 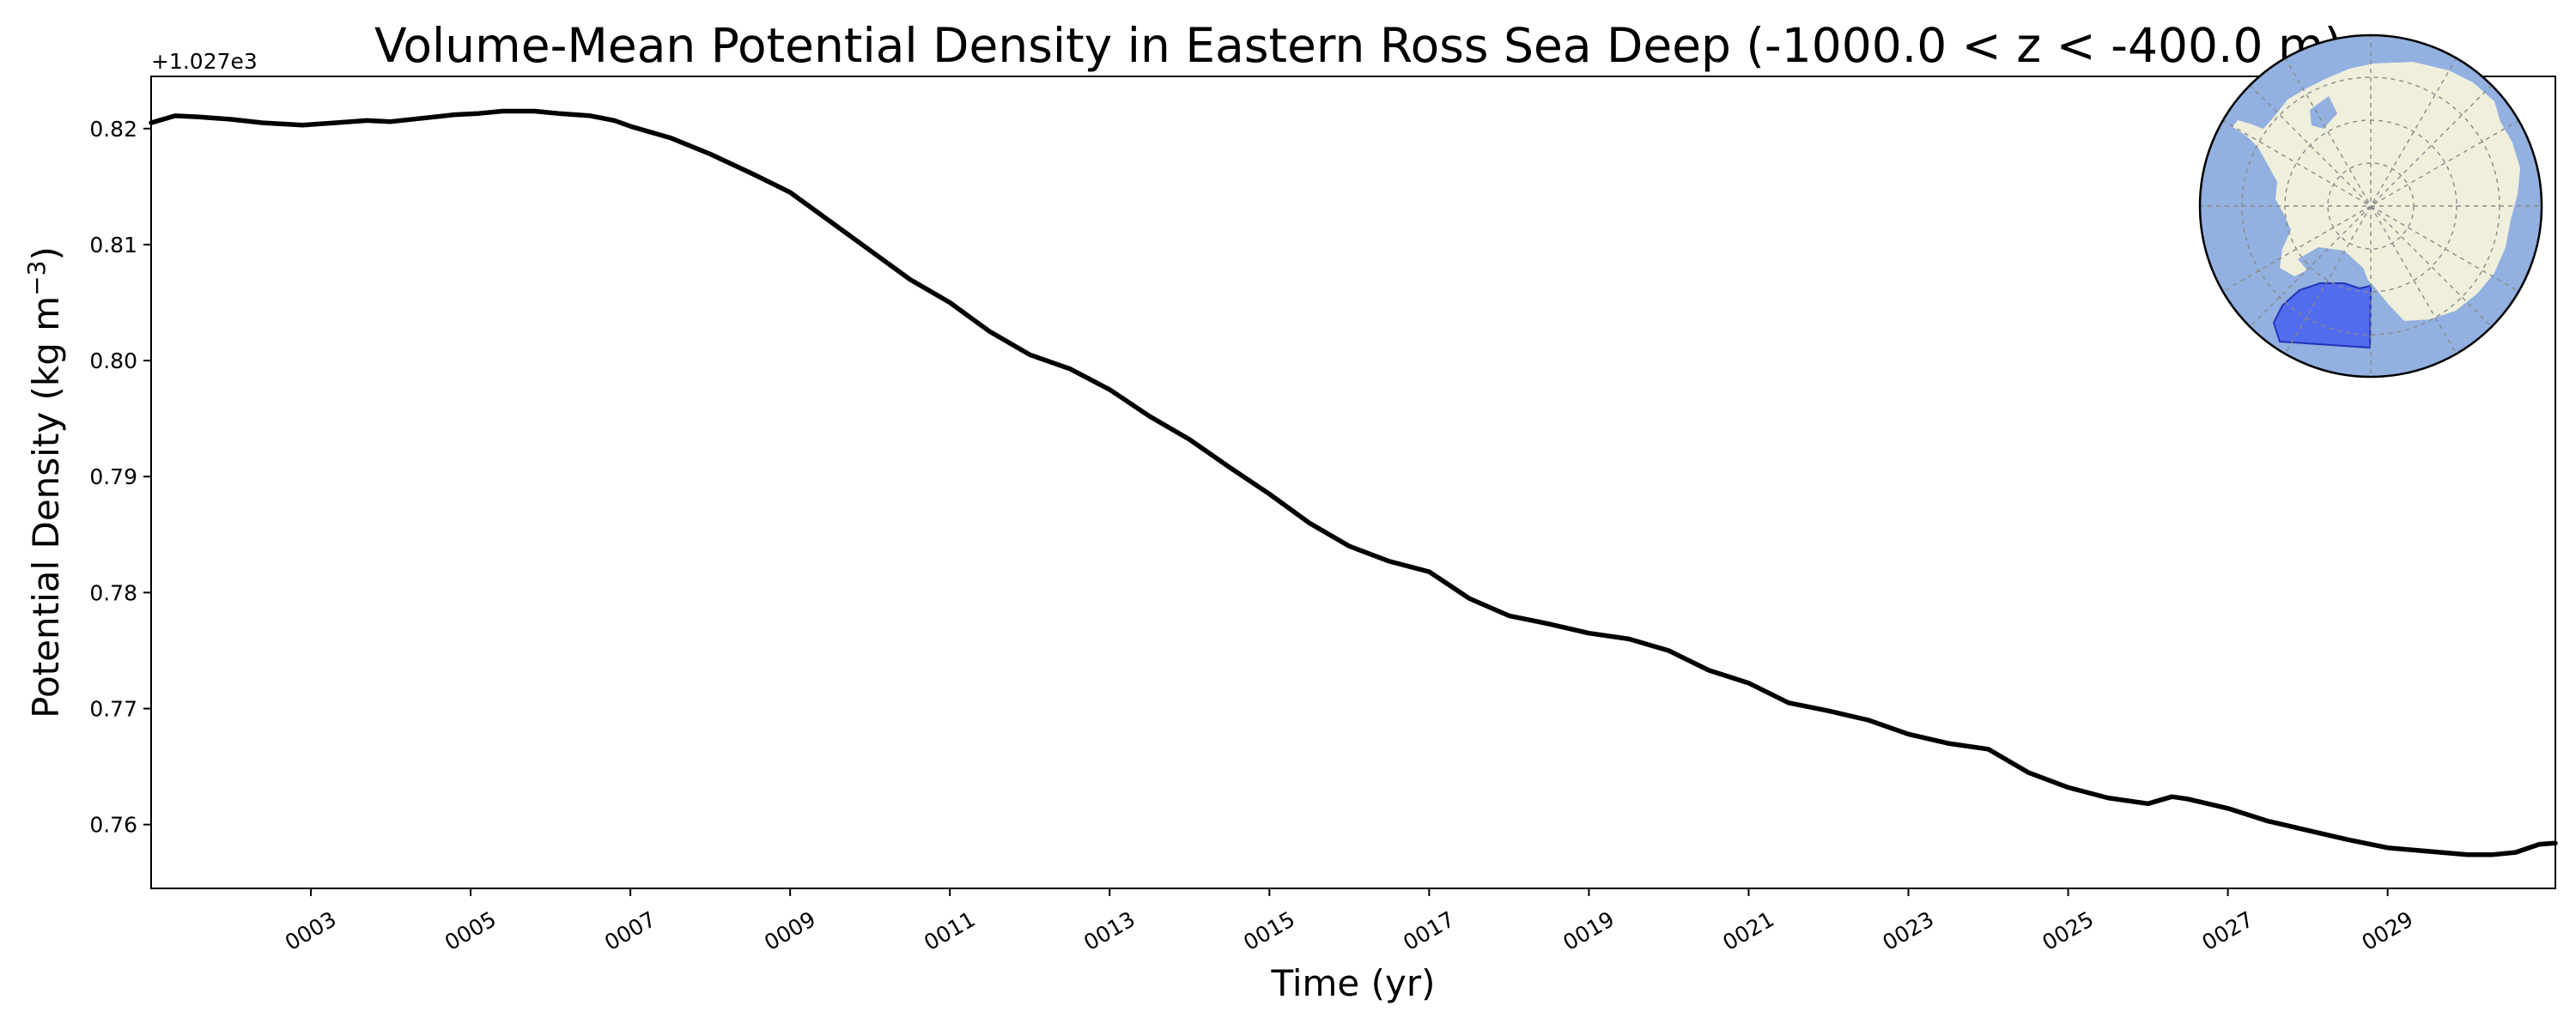 What do you see at coordinates (470, 930) in the screenshot?
I see `x-tick-label: 0005` at bounding box center [470, 930].